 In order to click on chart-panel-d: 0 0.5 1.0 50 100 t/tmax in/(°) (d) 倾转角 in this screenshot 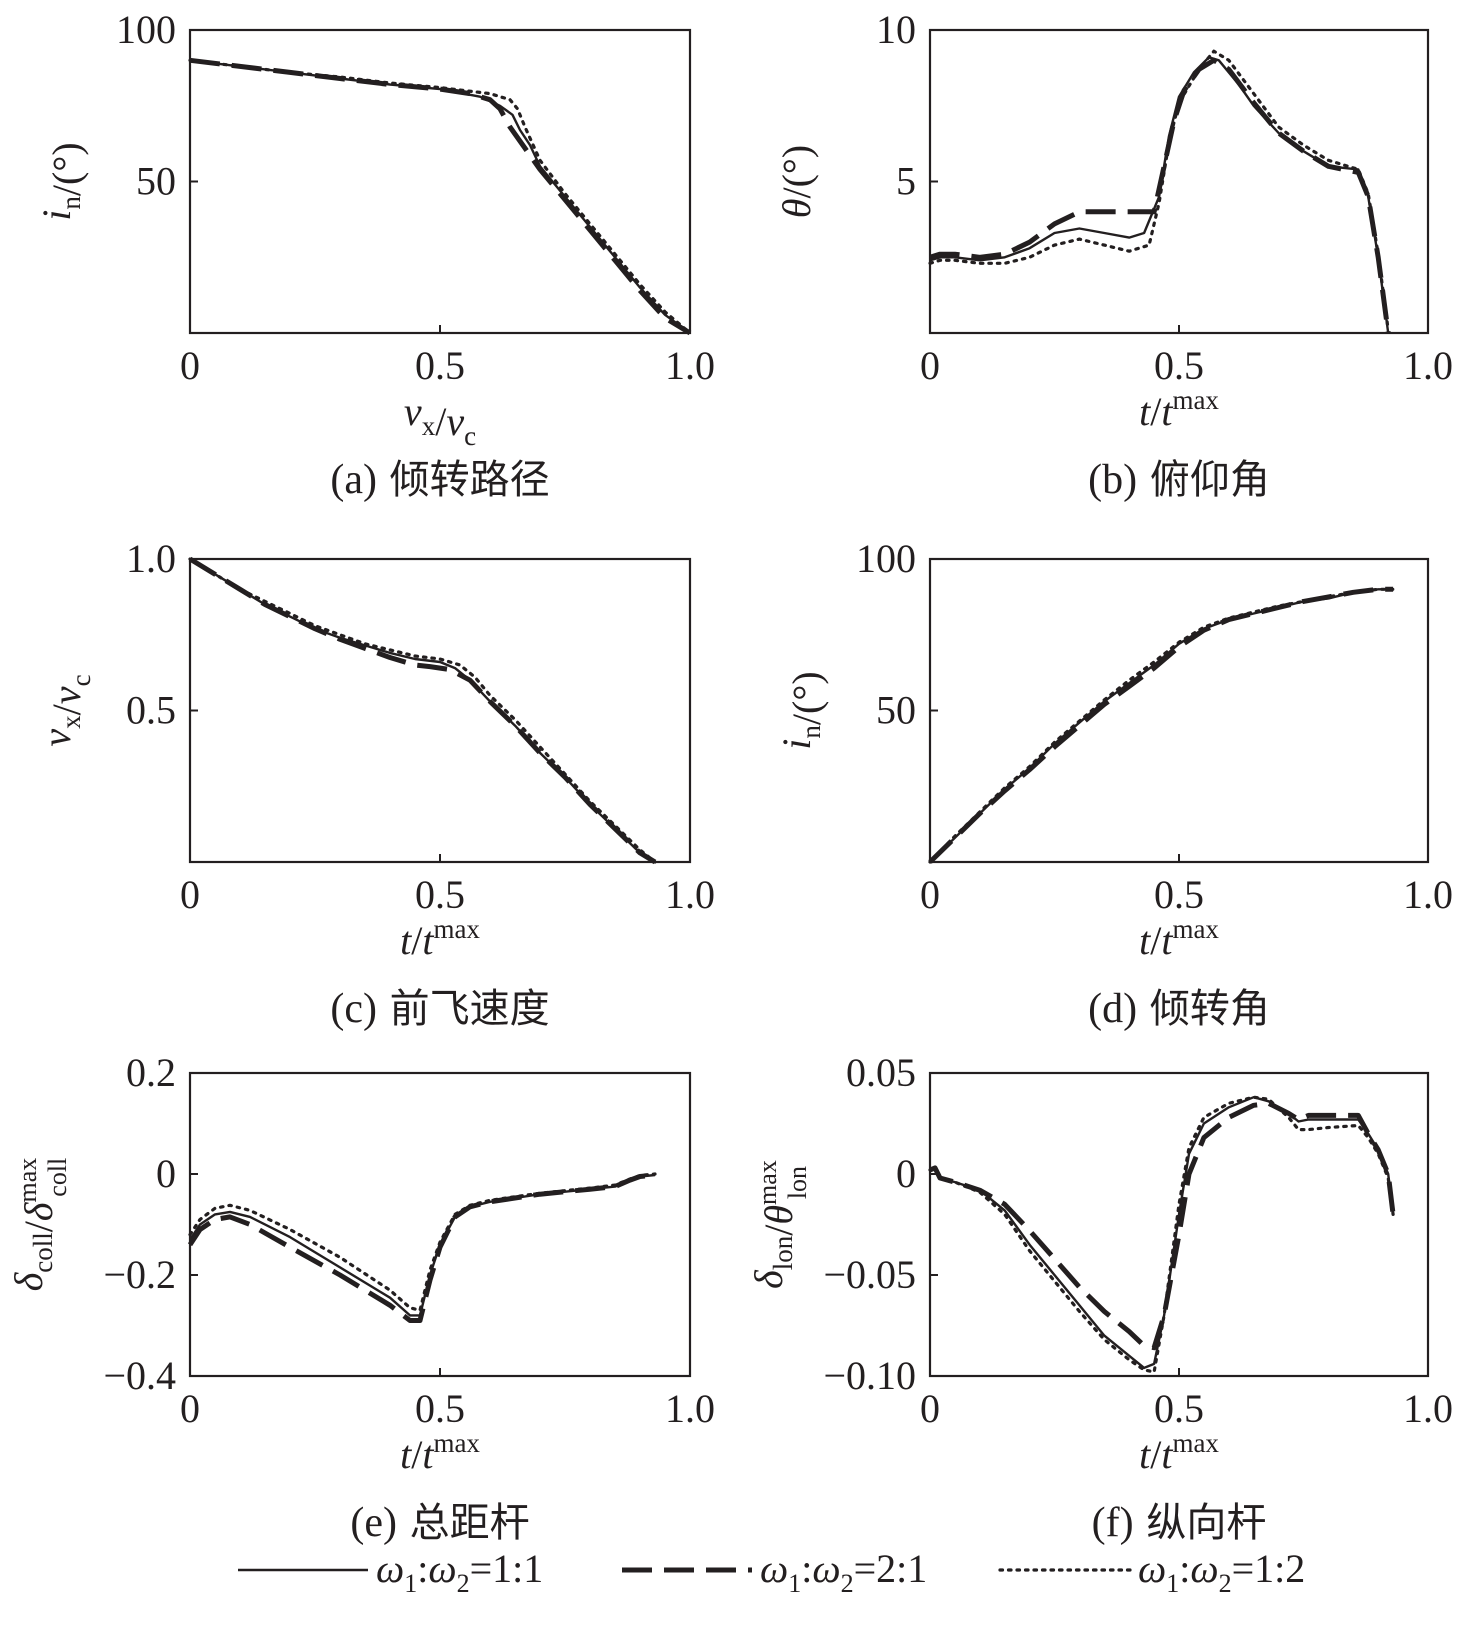, I will do `click(1113, 784)`.